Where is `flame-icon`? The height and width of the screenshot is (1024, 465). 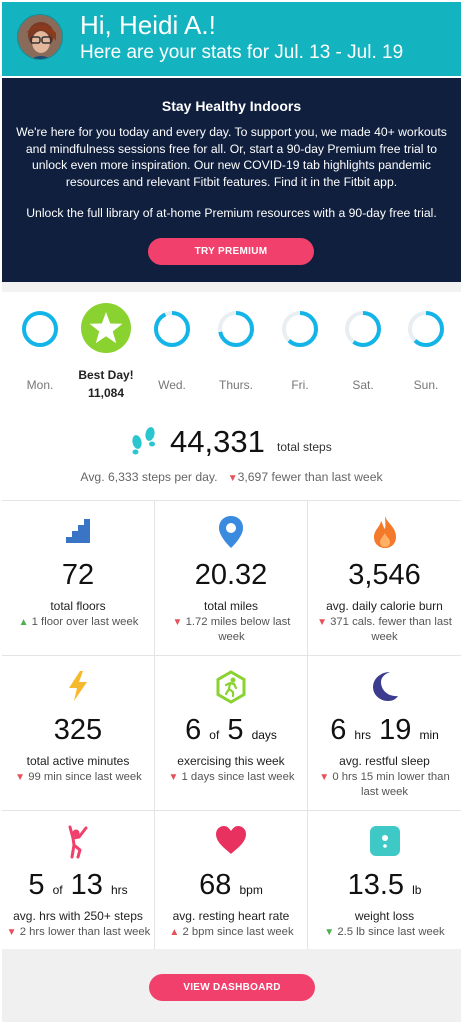 flame-icon is located at coordinates (384, 532).